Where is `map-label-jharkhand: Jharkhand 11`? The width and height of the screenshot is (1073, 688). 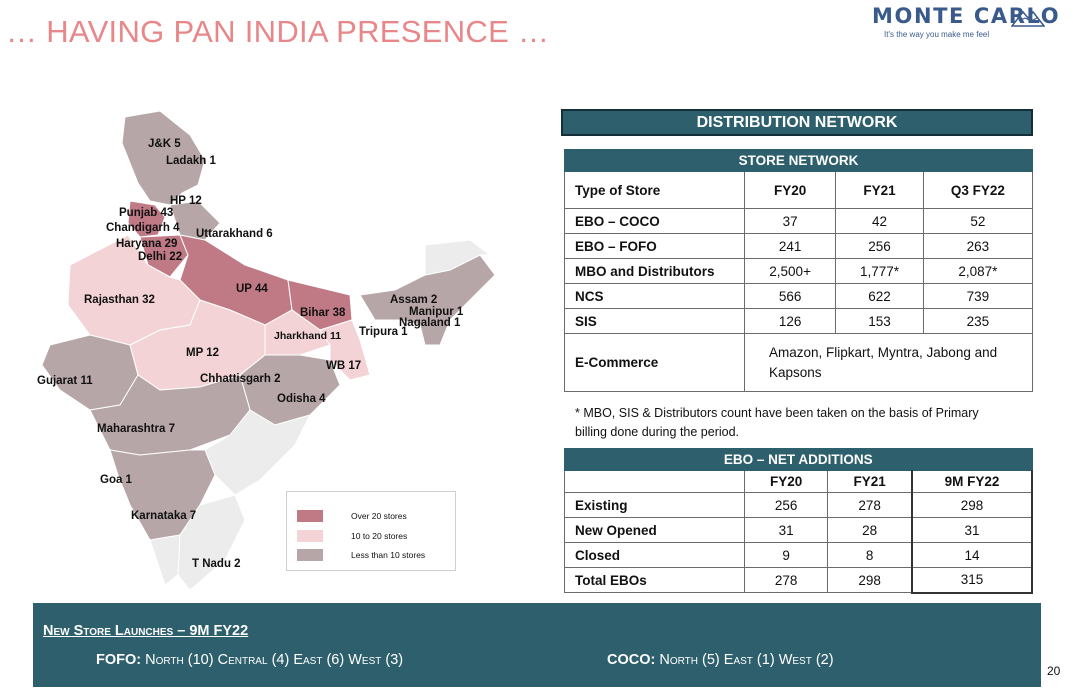 map-label-jharkhand: Jharkhand 11 is located at coordinates (308, 336).